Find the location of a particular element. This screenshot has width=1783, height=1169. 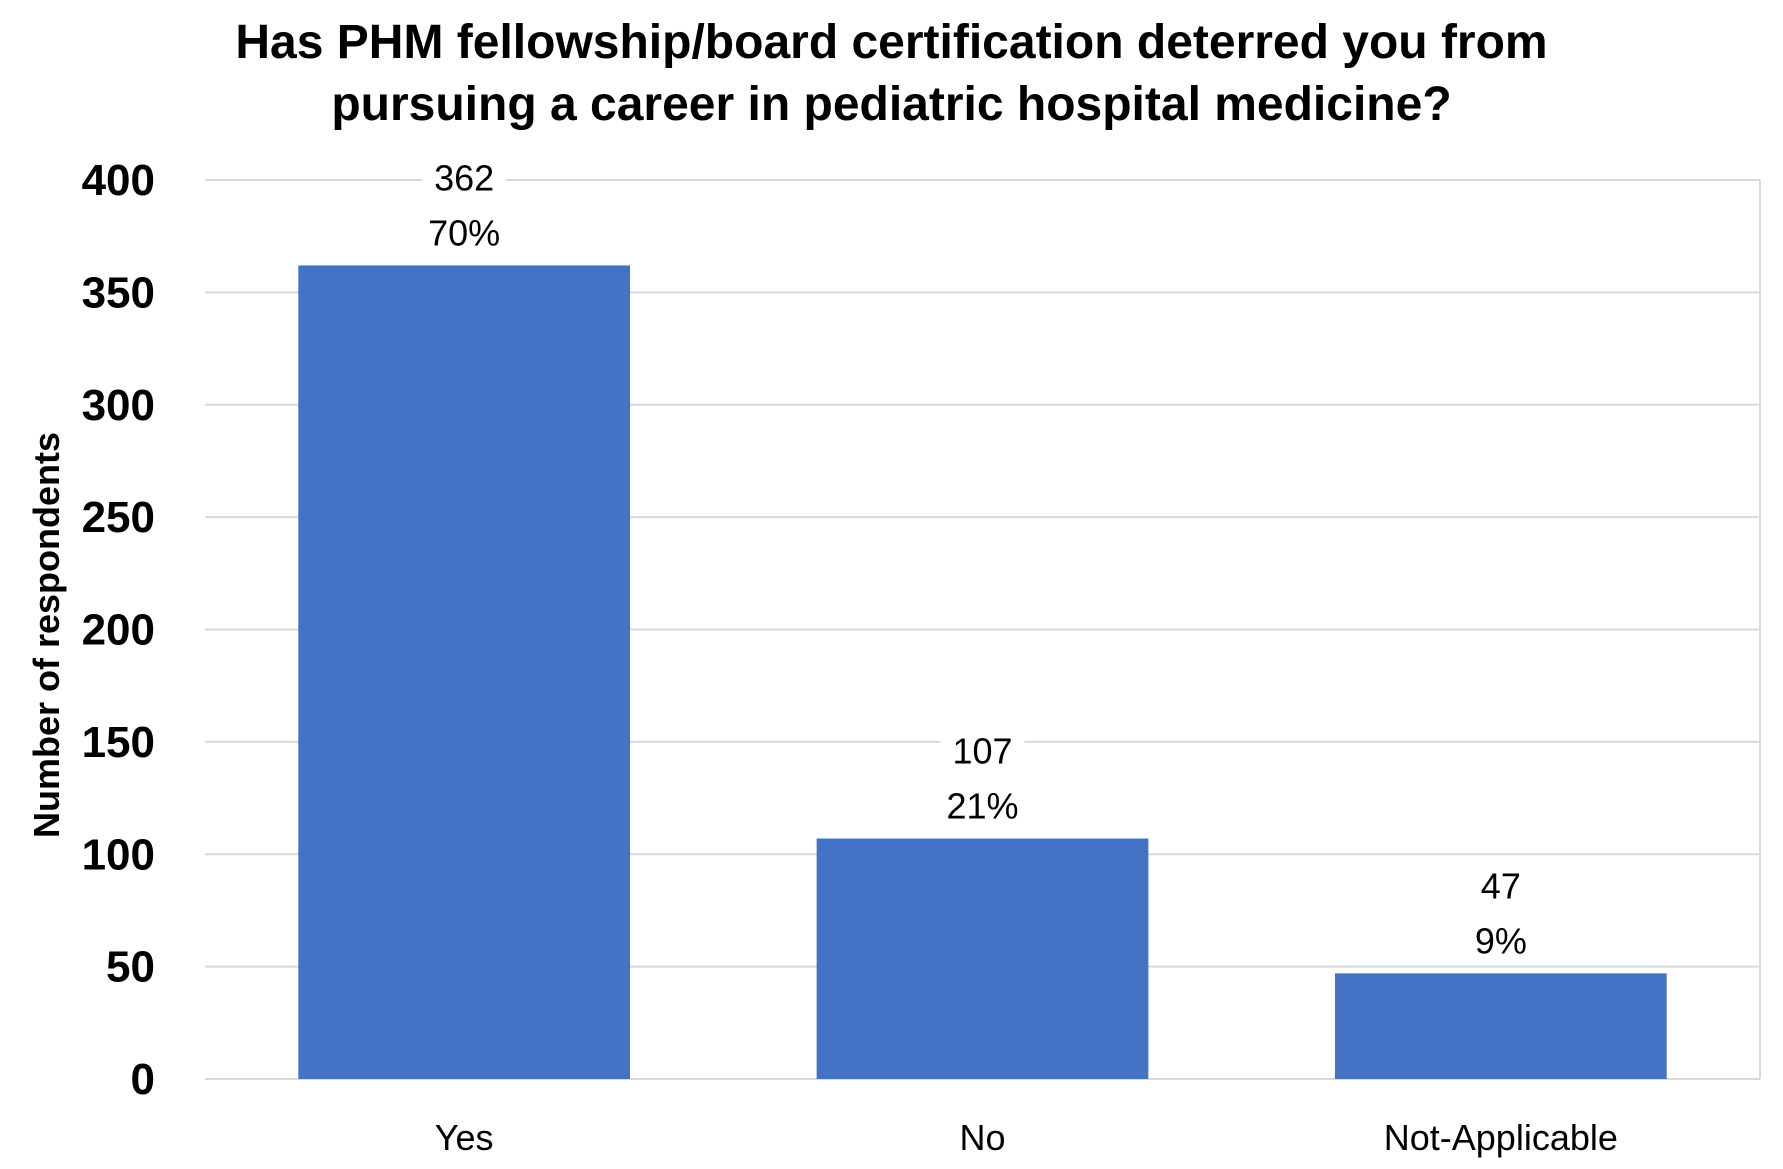

y-tick-label: 300 is located at coordinates (118, 405).